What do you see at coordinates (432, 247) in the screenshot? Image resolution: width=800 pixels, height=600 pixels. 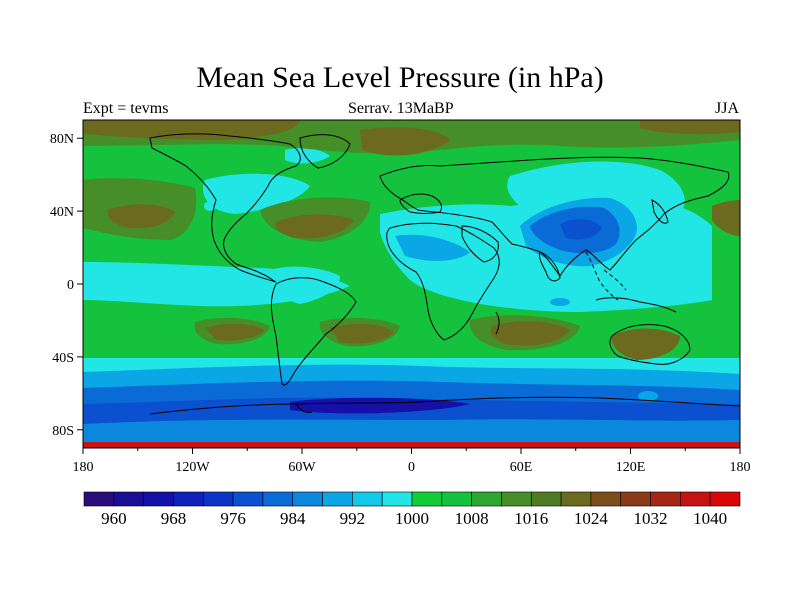 I see `fill-arabia-cyan` at bounding box center [432, 247].